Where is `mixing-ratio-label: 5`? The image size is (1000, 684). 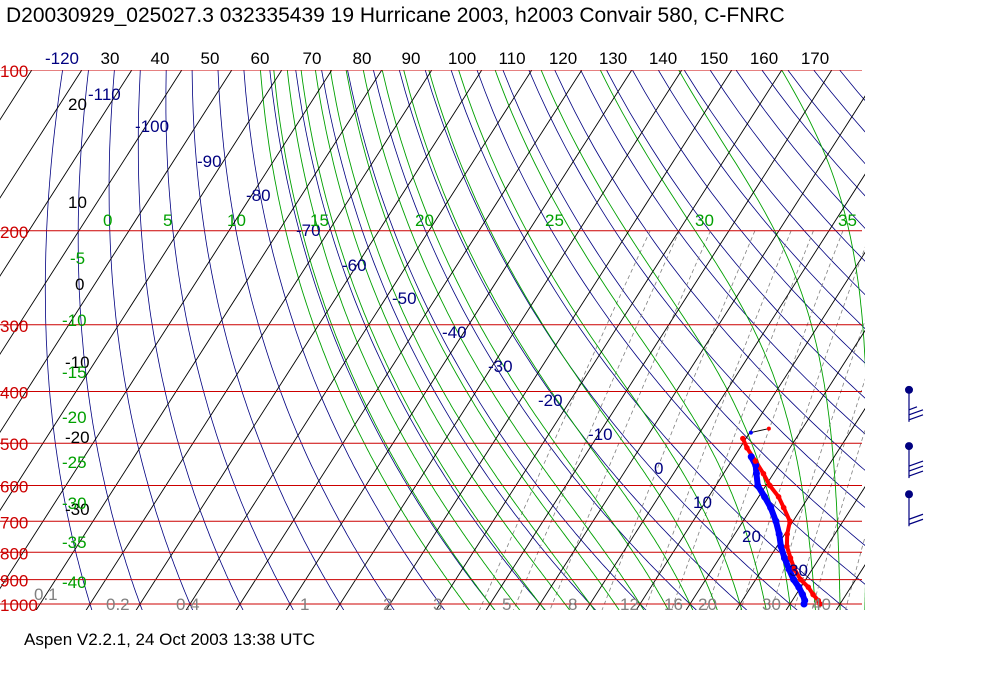
mixing-ratio-label: 5 is located at coordinates (506, 604).